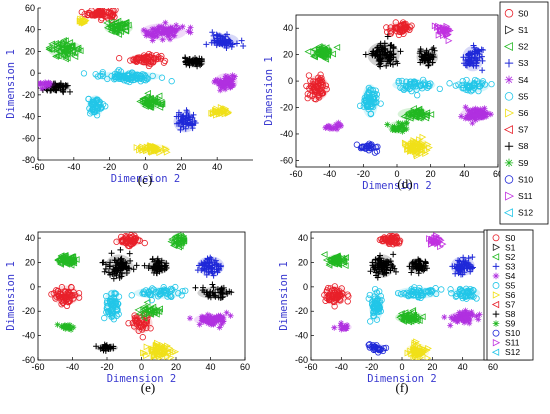 The height and width of the screenshot is (414, 550). I want to click on cluster-S2, so click(148, 310).